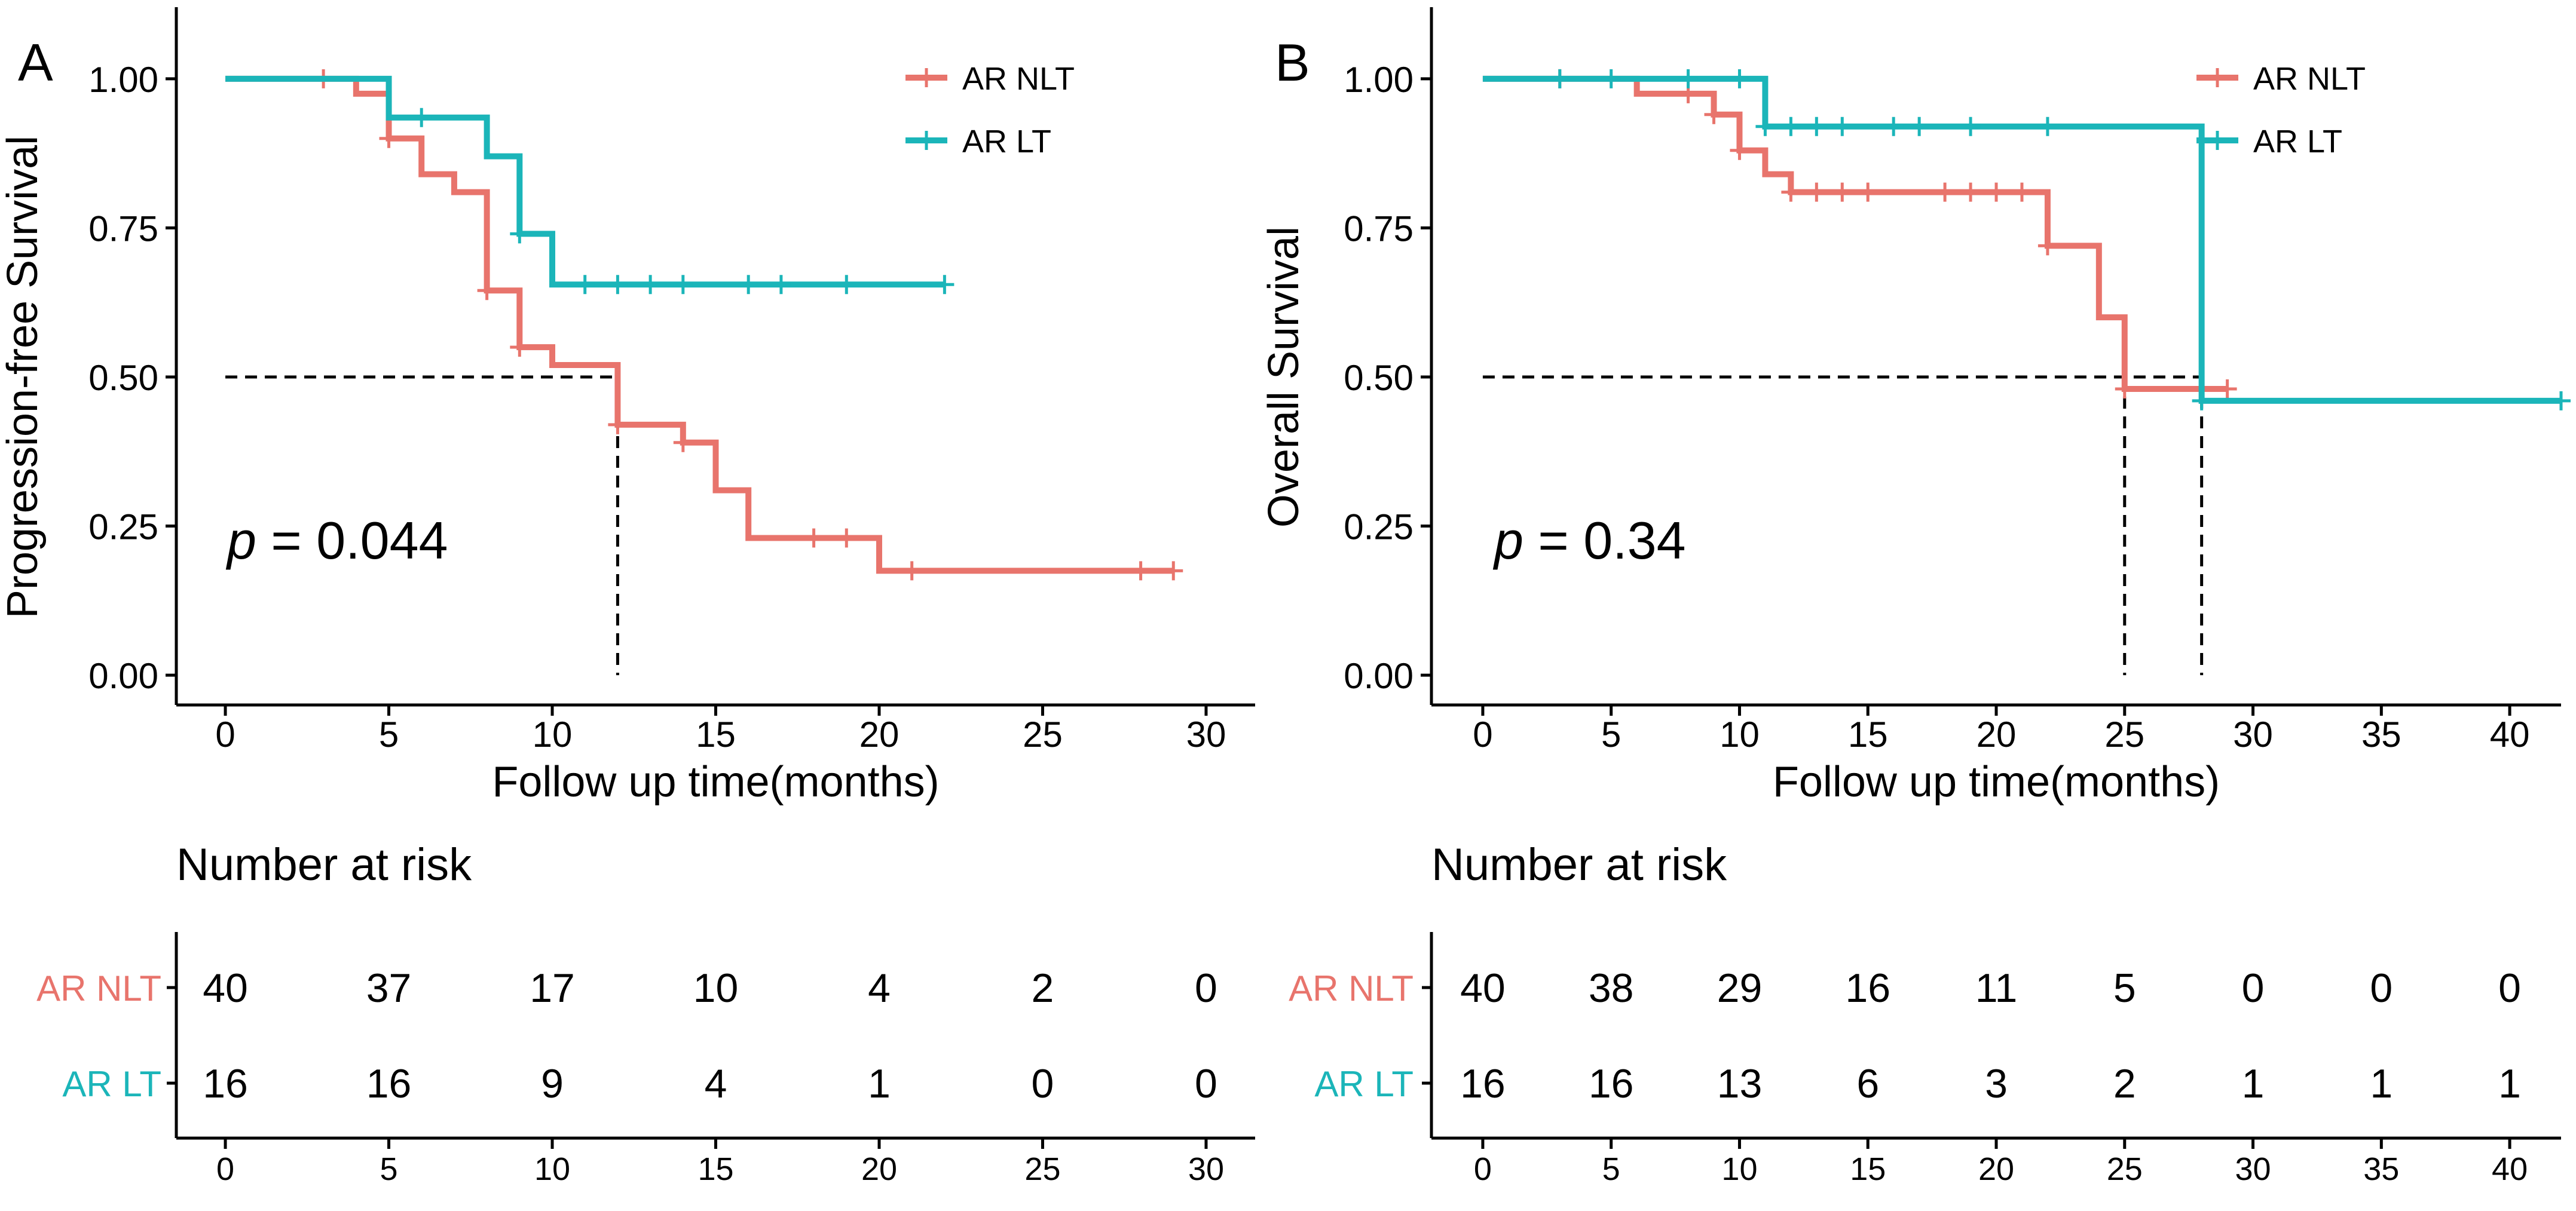 This screenshot has height=1211, width=2576. What do you see at coordinates (2381, 1169) in the screenshot?
I see `risk-x-tick-label: 35` at bounding box center [2381, 1169].